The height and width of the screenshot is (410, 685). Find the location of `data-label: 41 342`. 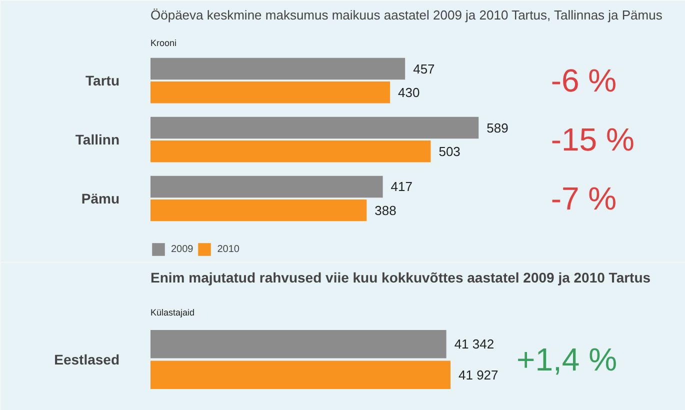

data-label: 41 342 is located at coordinates (474, 344).